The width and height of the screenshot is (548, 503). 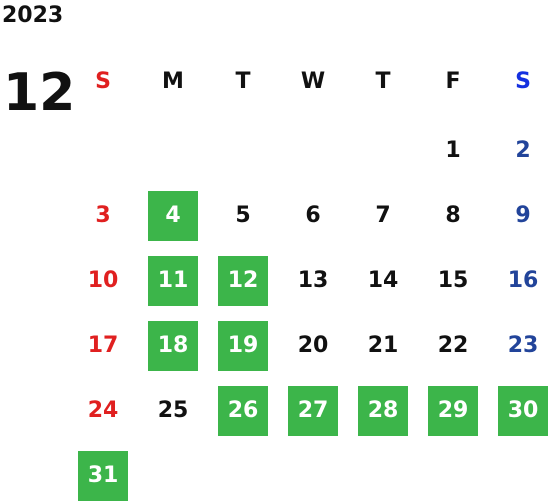 What do you see at coordinates (383, 345) in the screenshot?
I see `day: 21` at bounding box center [383, 345].